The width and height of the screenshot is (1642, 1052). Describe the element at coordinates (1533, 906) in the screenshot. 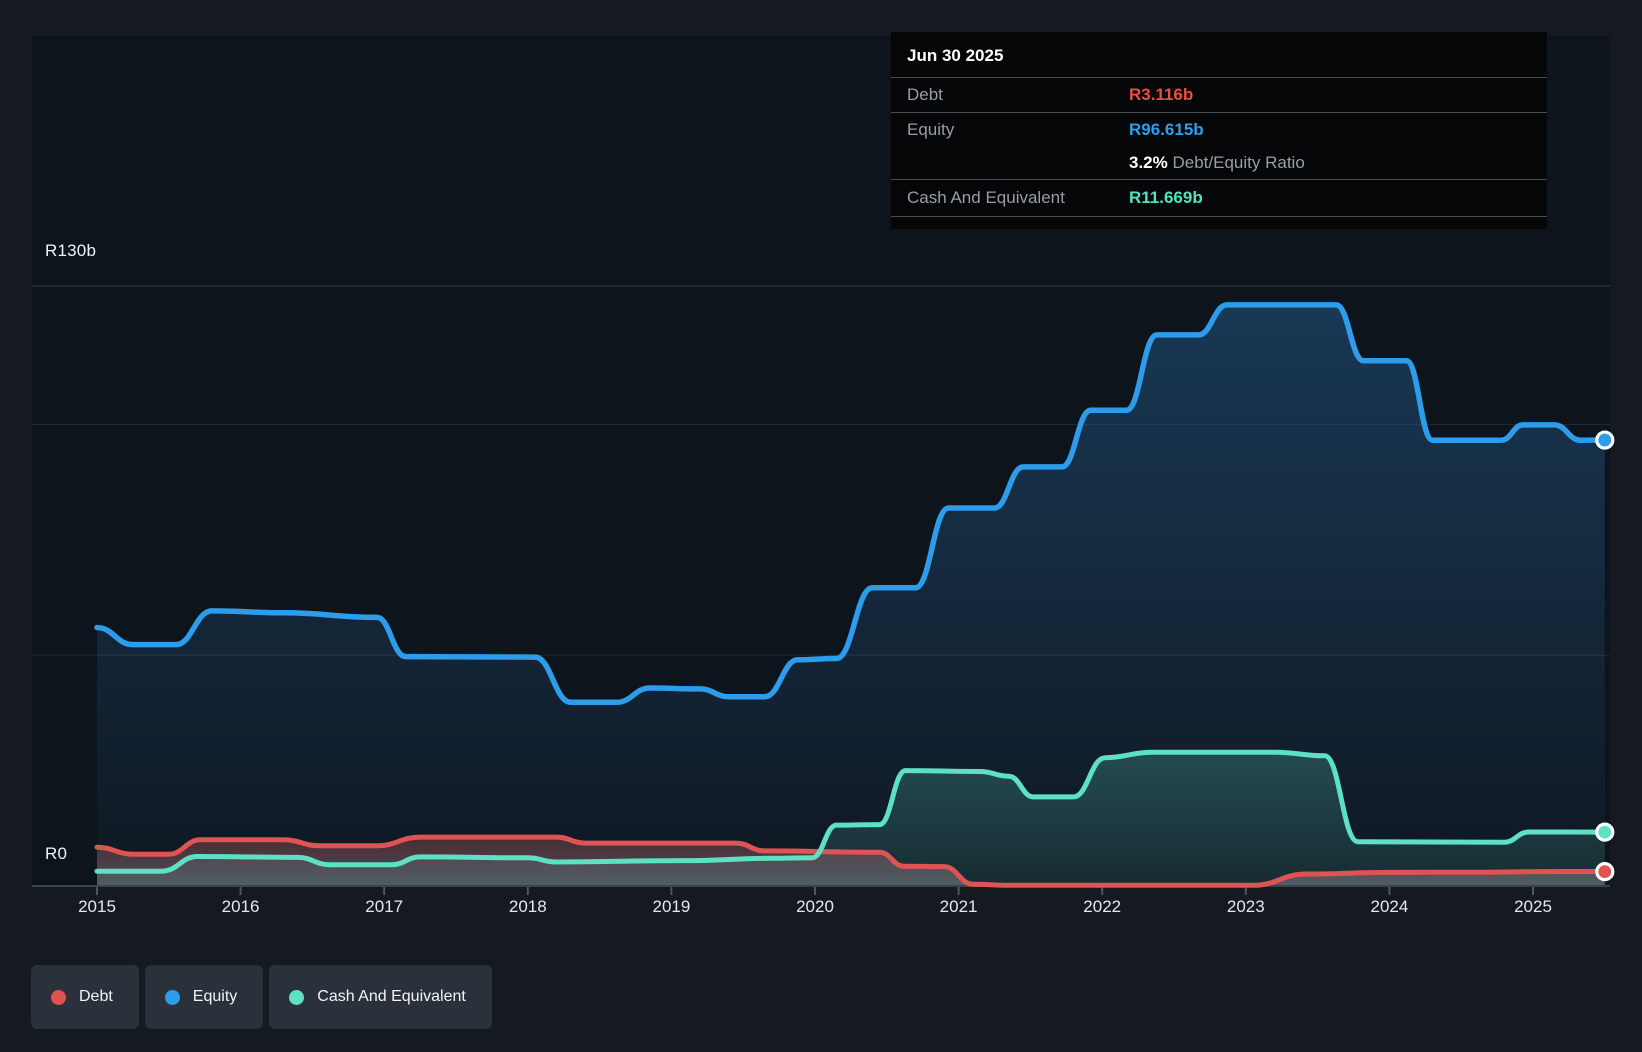

I see `x-axis-label-2025: 2025` at that location.